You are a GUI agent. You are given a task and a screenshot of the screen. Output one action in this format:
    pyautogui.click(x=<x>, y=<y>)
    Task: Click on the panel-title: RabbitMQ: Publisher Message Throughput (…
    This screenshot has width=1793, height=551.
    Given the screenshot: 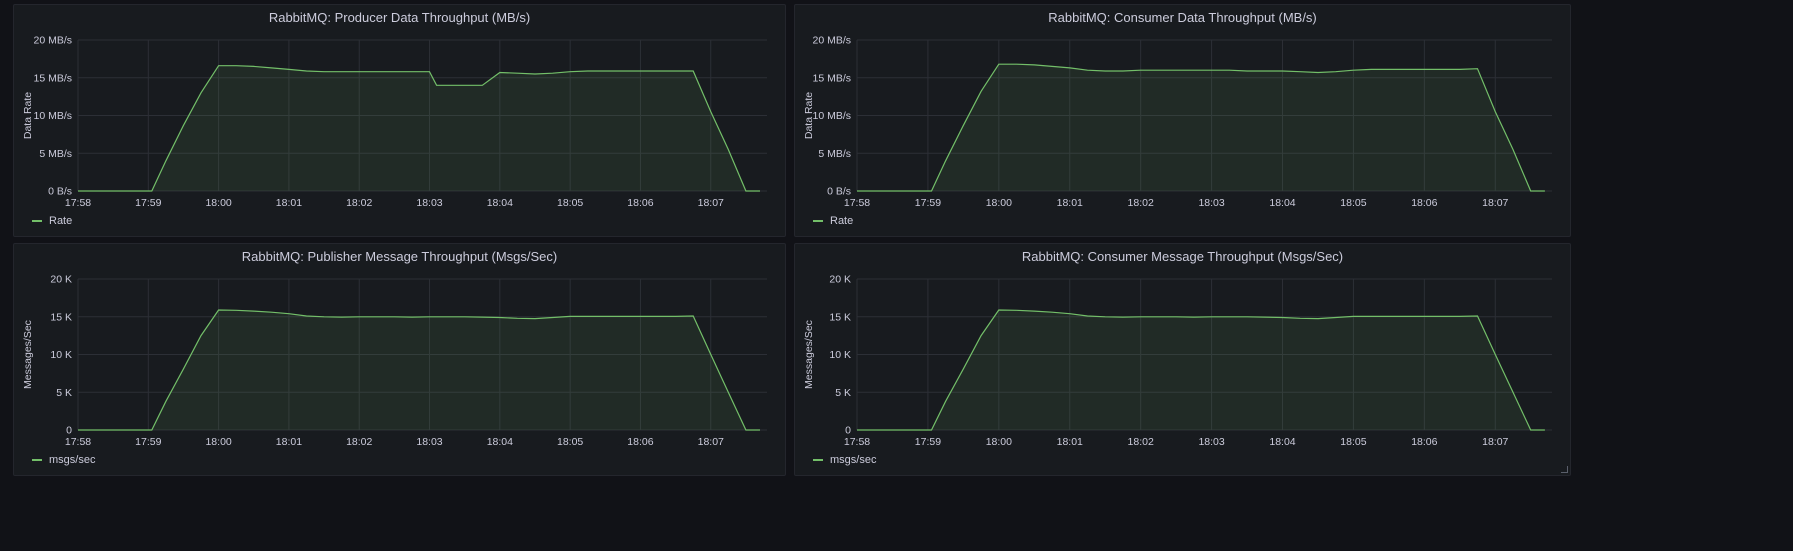 What is the action you would take?
    pyautogui.click(x=399, y=256)
    